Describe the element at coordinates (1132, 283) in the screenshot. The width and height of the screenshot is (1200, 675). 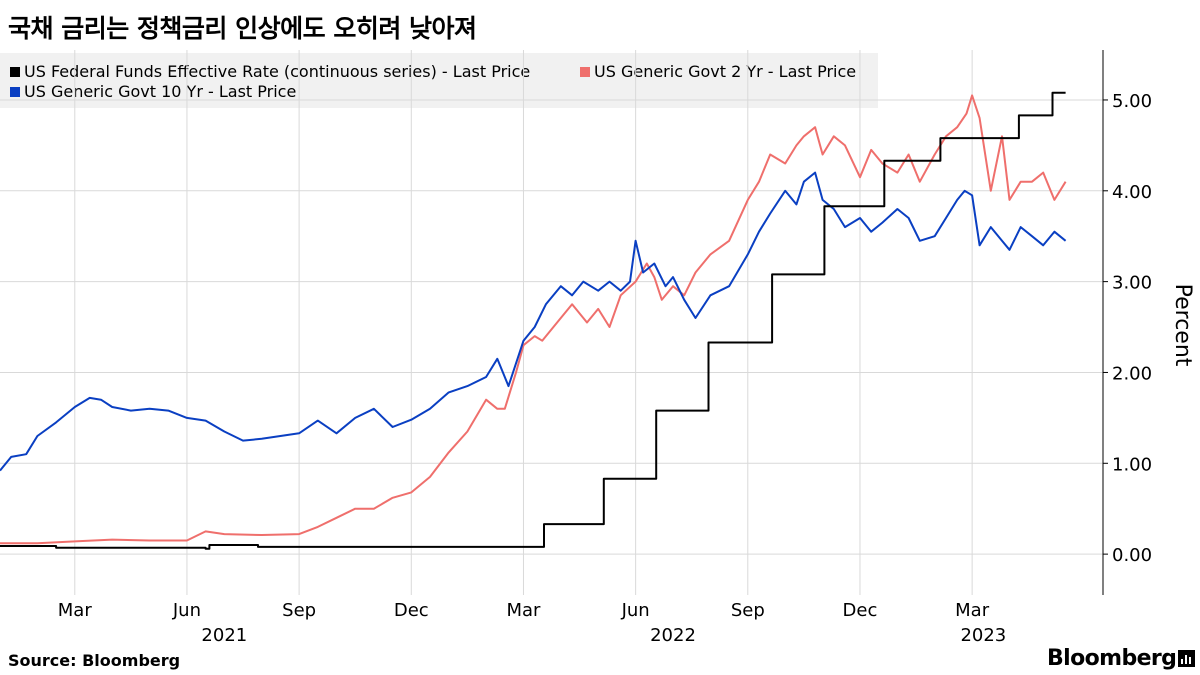
I see `y-tick-label: 3.00` at that location.